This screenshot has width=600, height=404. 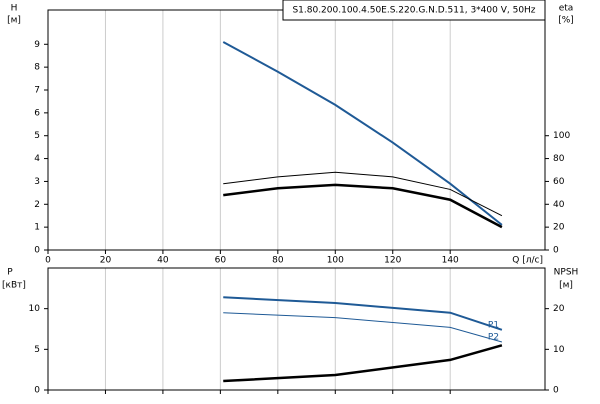 I want to click on x-tick-label: 120, so click(x=392, y=261).